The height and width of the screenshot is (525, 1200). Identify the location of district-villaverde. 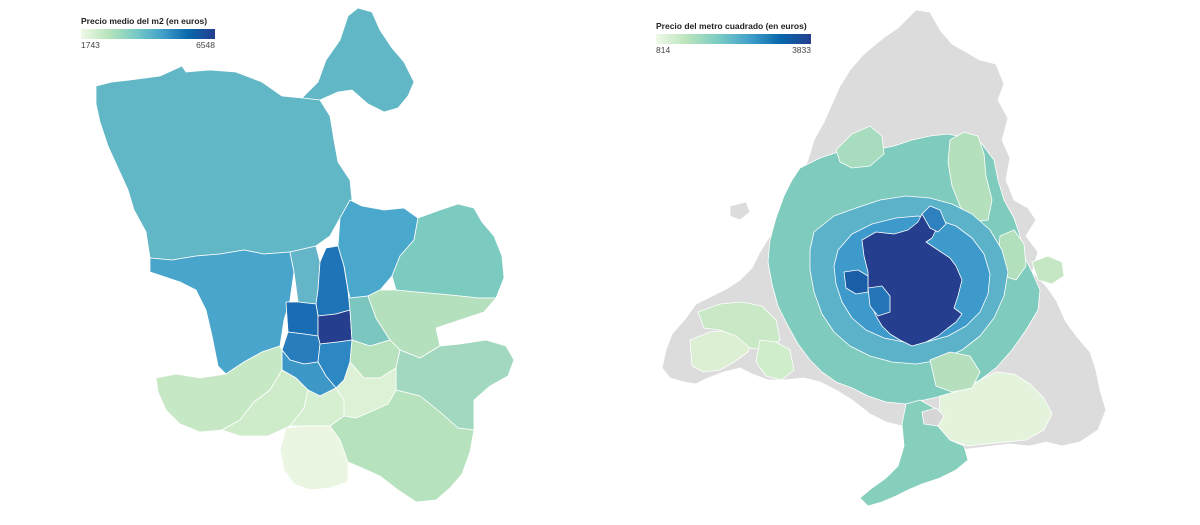
(314, 458).